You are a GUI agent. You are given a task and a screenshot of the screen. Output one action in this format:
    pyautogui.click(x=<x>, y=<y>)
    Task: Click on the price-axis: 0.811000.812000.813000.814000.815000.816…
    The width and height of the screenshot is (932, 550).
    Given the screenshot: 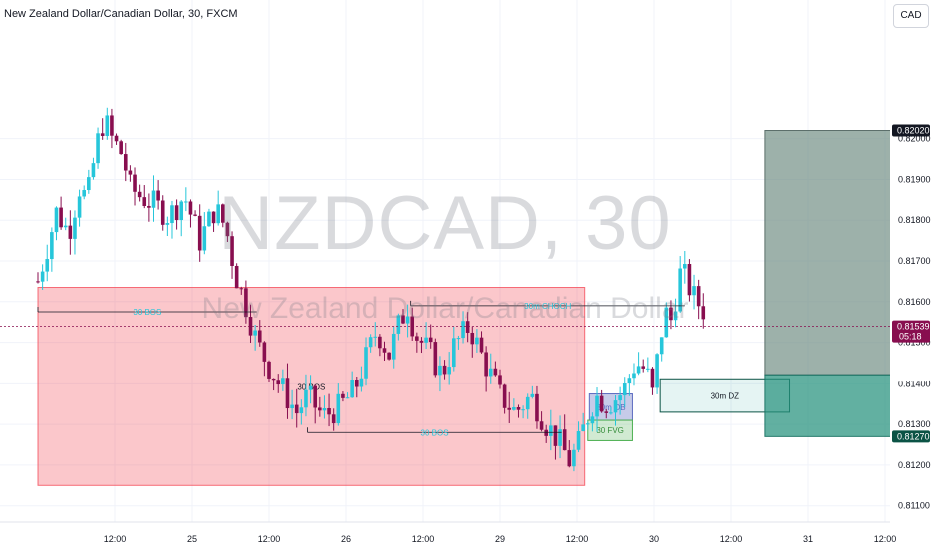 What is the action you would take?
    pyautogui.click(x=911, y=275)
    